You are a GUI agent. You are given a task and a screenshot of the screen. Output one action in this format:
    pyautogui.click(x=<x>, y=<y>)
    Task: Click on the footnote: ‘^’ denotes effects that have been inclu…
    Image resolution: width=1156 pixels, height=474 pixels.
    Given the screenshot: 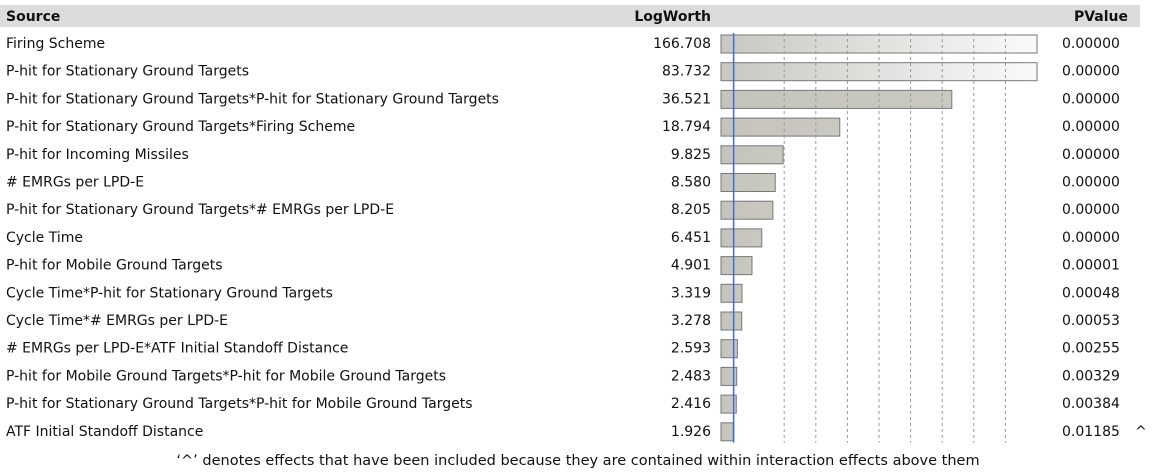 What is the action you would take?
    pyautogui.click(x=577, y=461)
    